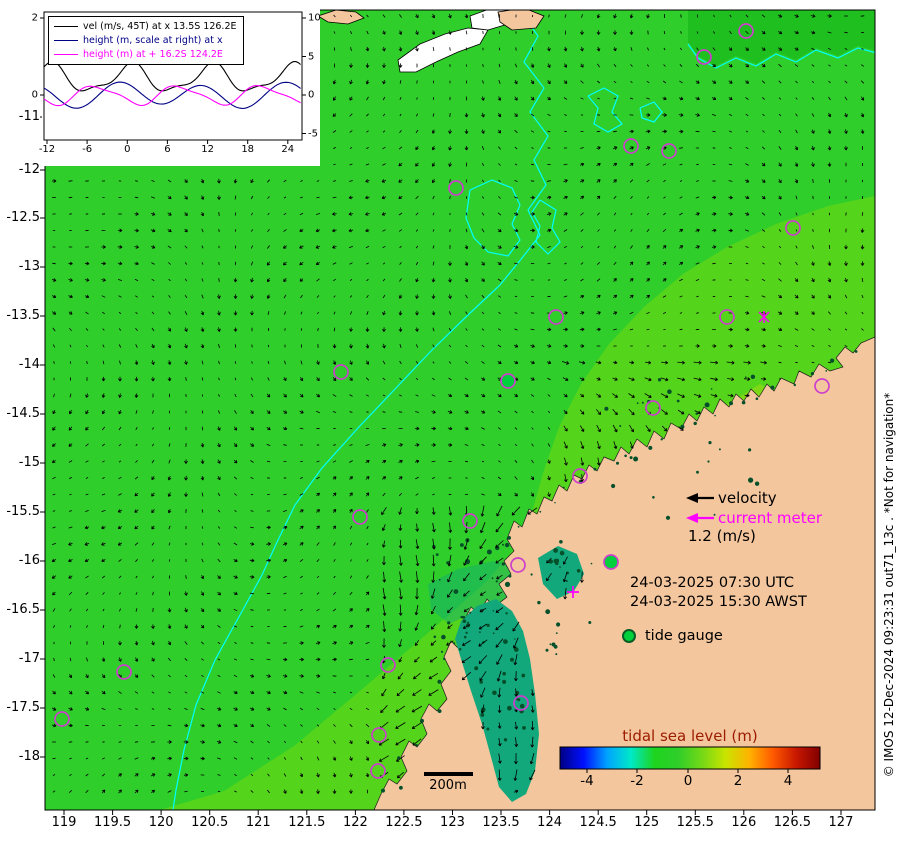 The image size is (900, 846). Describe the element at coordinates (561, 572) in the screenshot. I see `collier-bay` at that location.